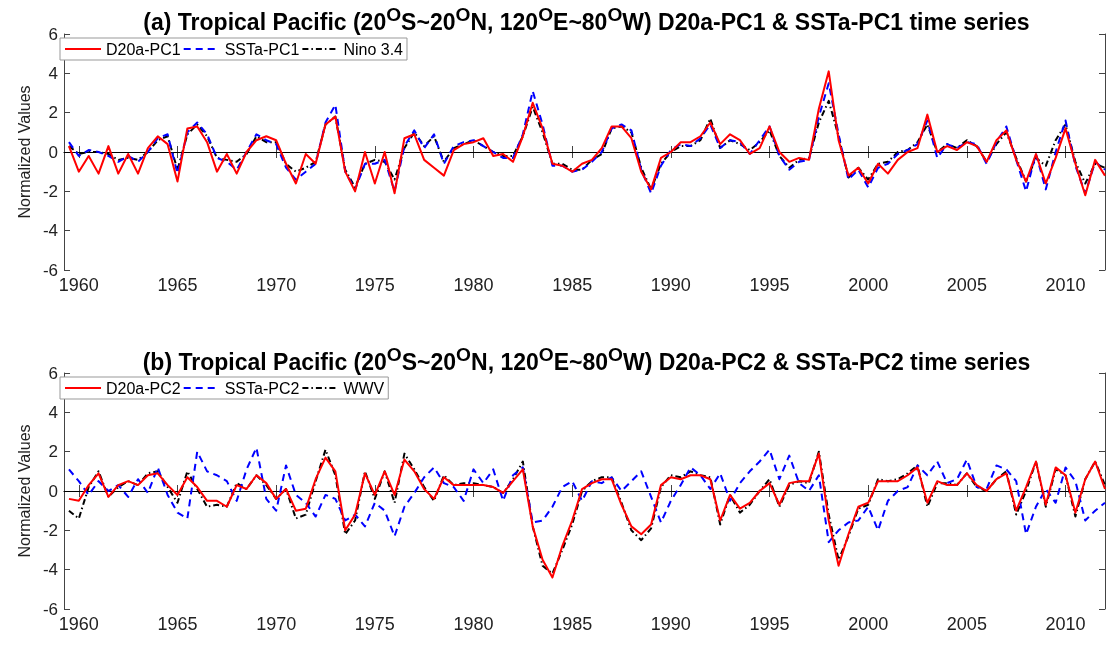  What do you see at coordinates (364, 388) in the screenshot?
I see `legend-label: WWV` at bounding box center [364, 388].